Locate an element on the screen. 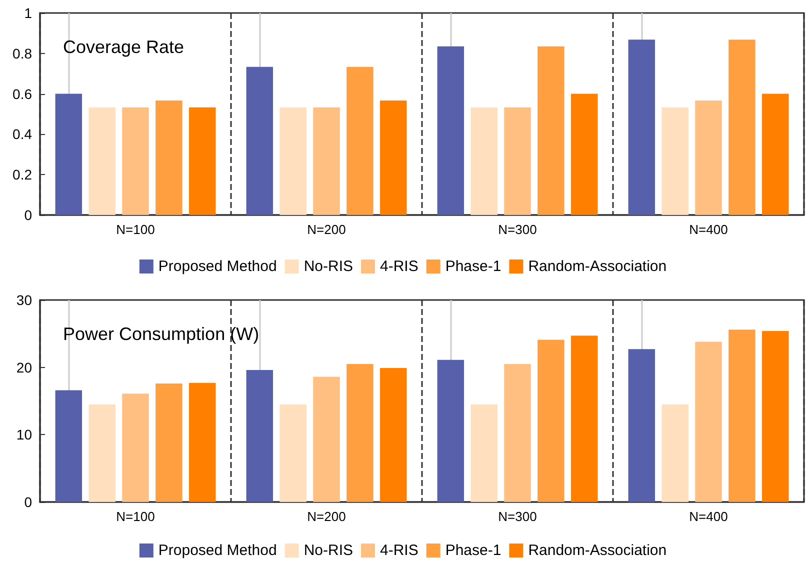 The width and height of the screenshot is (806, 567). y-tick-label: 0.4 is located at coordinates (22, 134).